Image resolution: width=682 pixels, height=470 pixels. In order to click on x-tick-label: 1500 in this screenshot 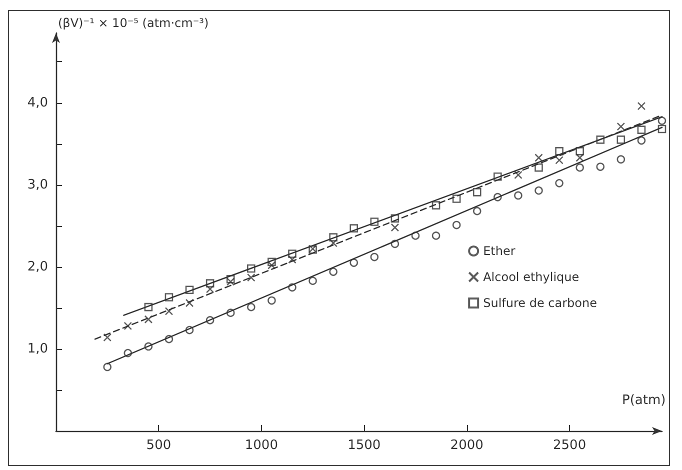, I will do `click(364, 445)`.